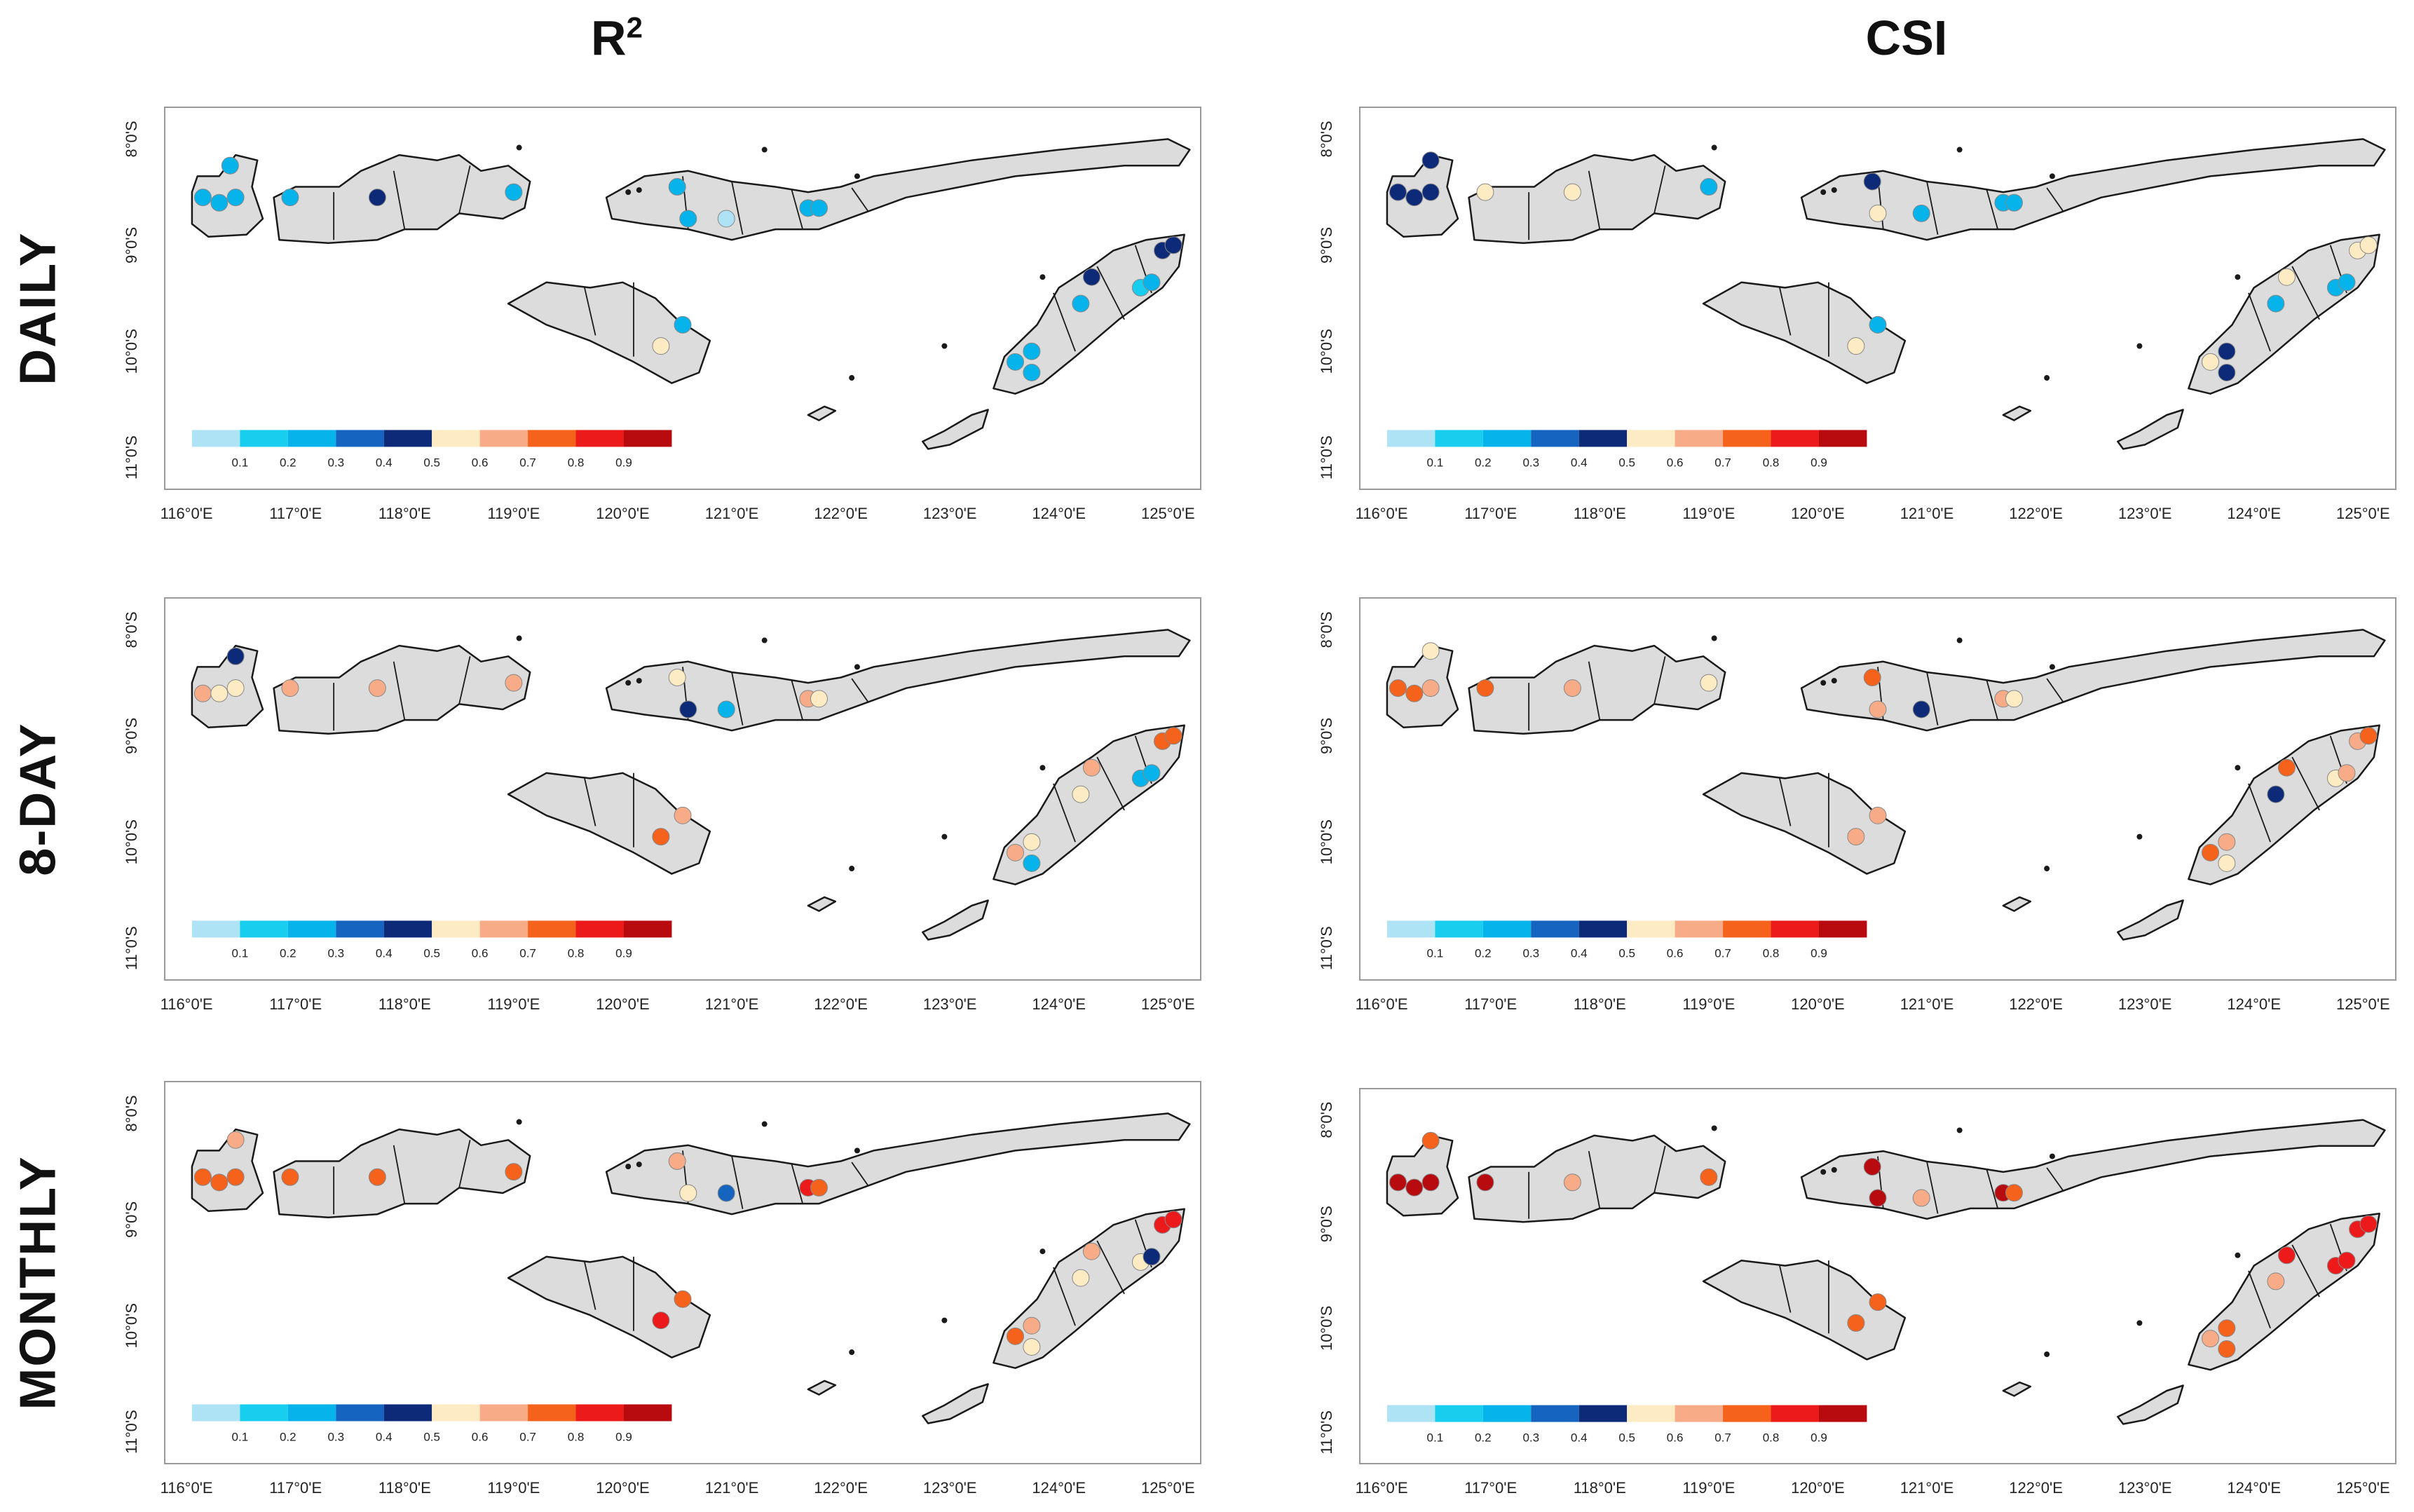  I want to click on lat-tick-label: 9°0'S, so click(131, 736).